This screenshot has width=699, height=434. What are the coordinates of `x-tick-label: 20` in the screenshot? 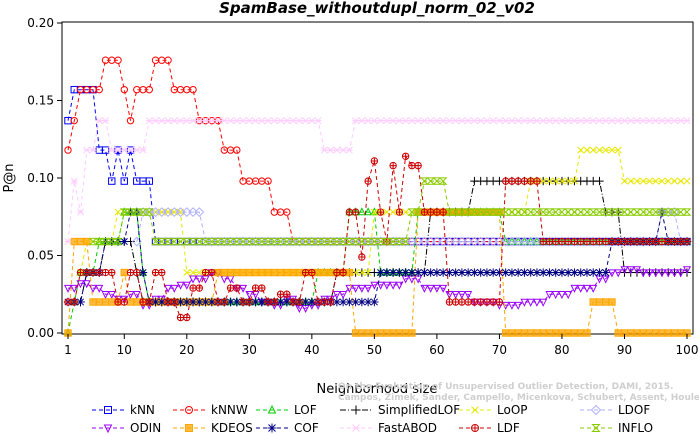 It's located at (186, 350).